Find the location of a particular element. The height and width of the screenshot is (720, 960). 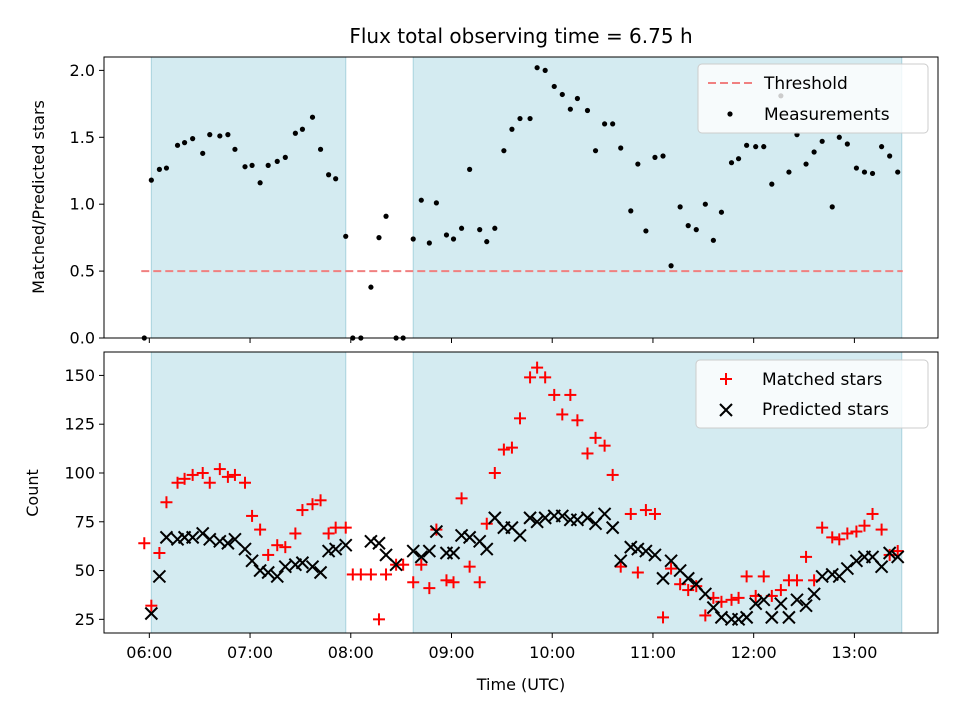

x-tick-label: 08:00 is located at coordinates (351, 652).